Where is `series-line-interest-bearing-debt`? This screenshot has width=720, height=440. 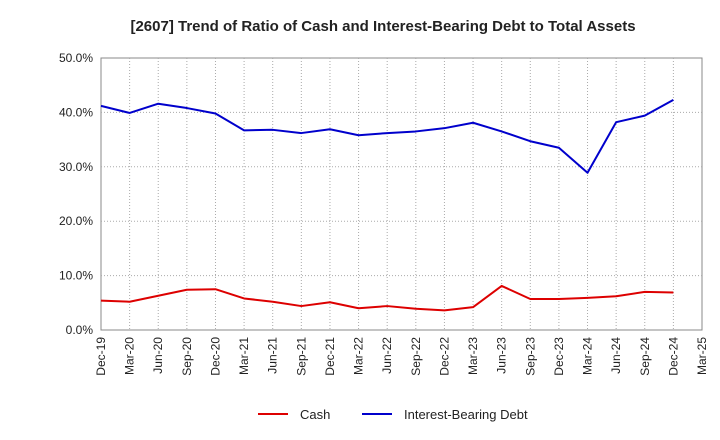
series-line-interest-bearing-debt is located at coordinates (387, 136).